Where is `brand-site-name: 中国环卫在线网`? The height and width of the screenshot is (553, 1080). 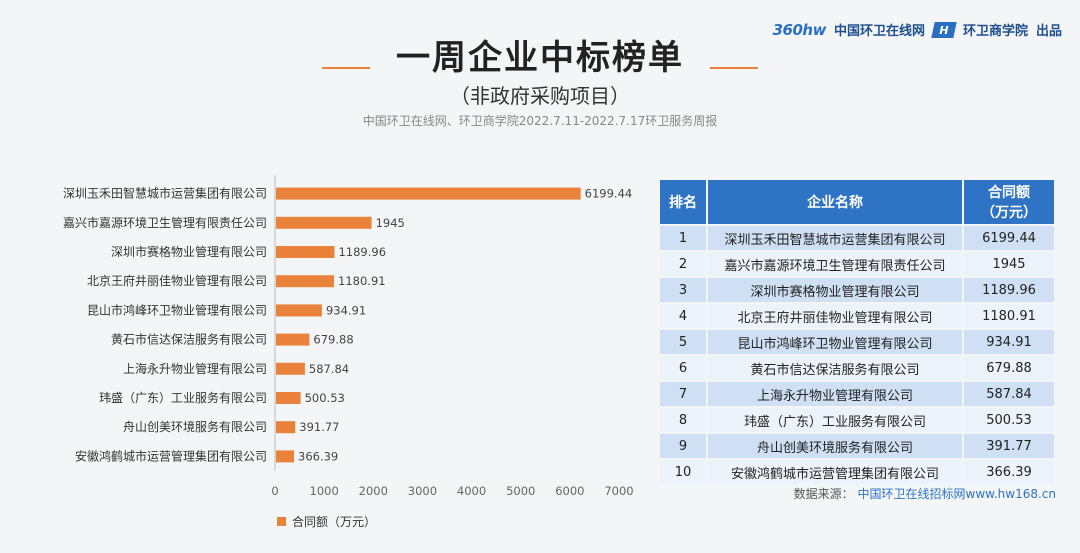
brand-site-name: 中国环卫在线网 is located at coordinates (879, 31).